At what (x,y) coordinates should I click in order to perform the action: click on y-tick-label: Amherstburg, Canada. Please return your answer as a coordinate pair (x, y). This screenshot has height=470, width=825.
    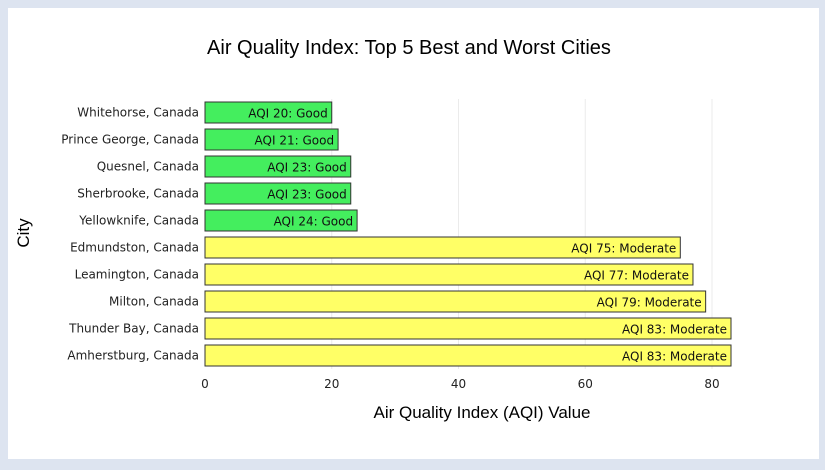
    Looking at the image, I should click on (133, 356).